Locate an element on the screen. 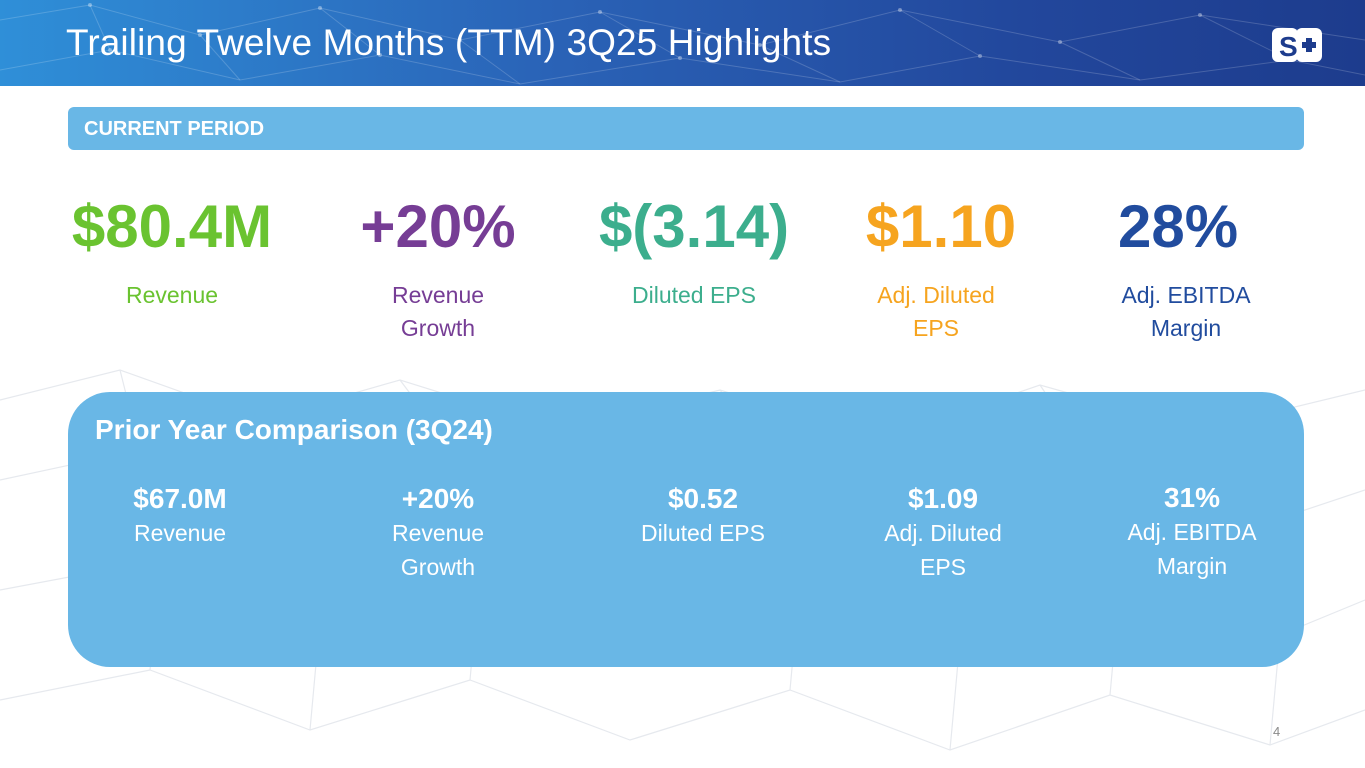 The height and width of the screenshot is (768, 1365). metric-label: Adj. EBITDA Margin is located at coordinates (1186, 311).